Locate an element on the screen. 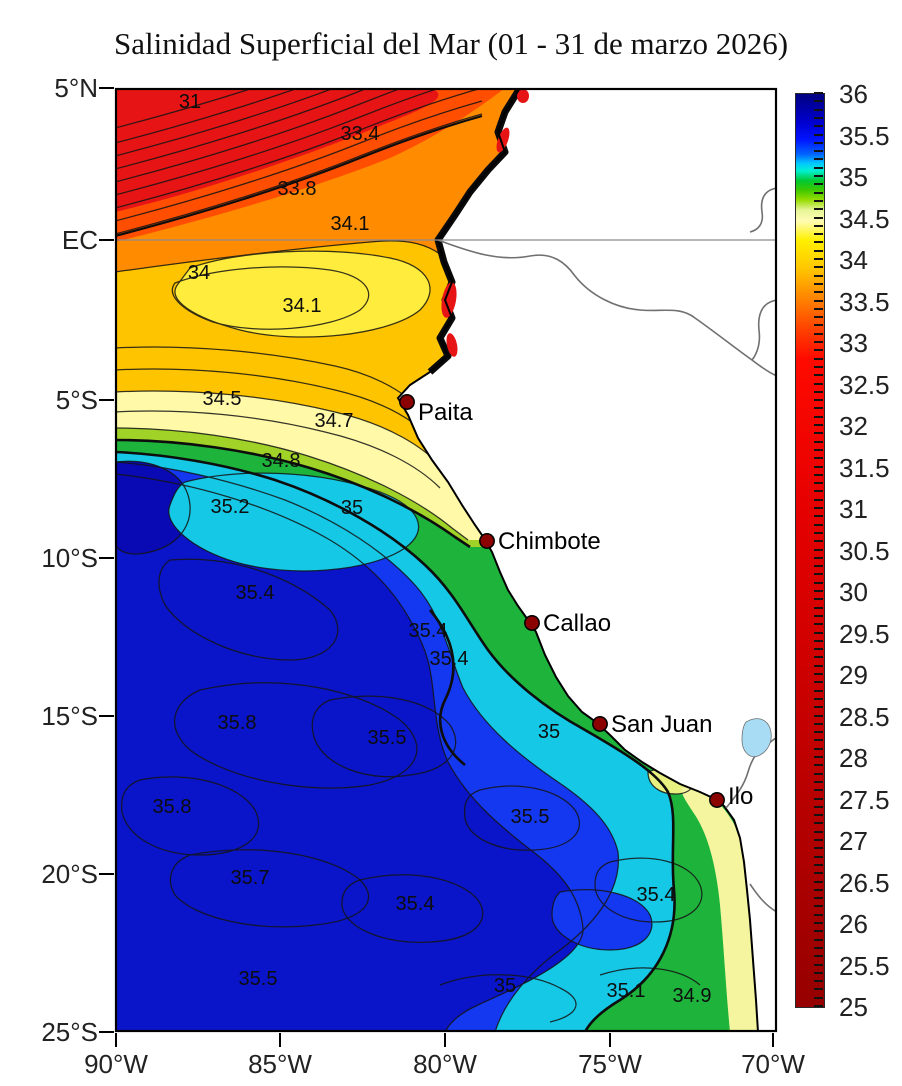 The height and width of the screenshot is (1086, 902). colorbar-label: 30.5 is located at coordinates (864, 550).